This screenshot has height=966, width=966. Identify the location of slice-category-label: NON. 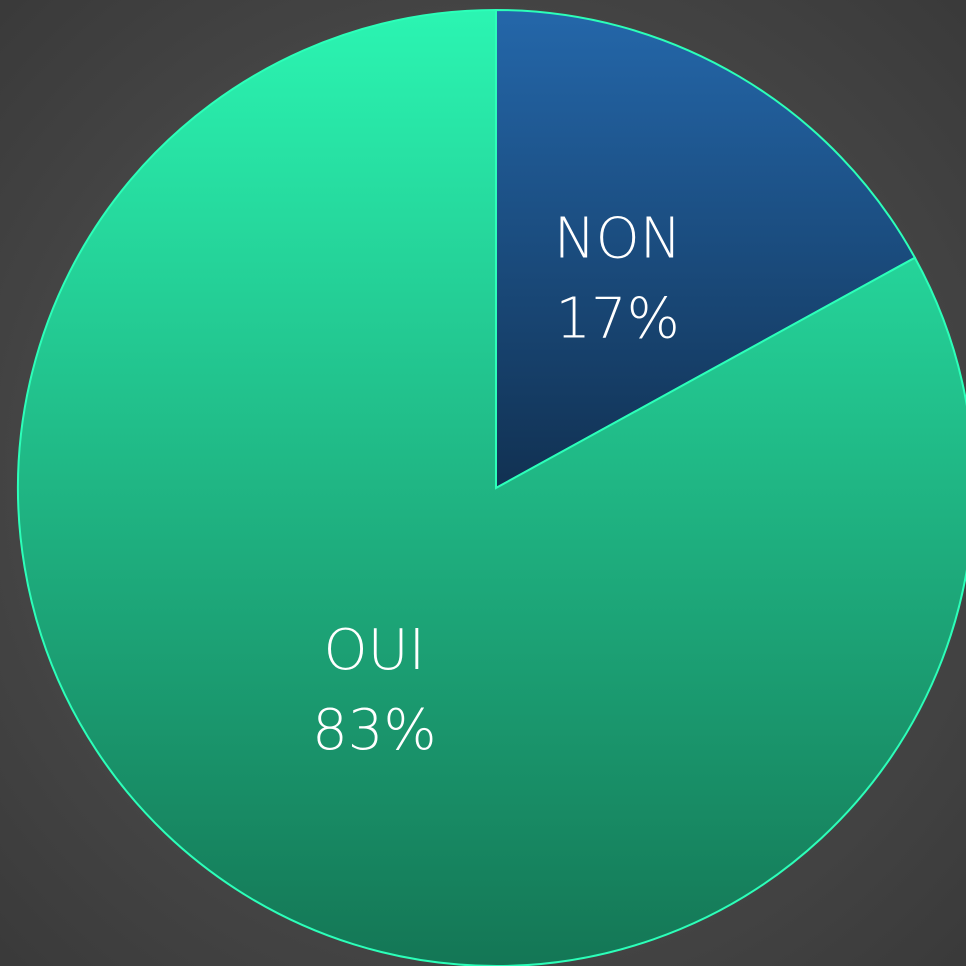
(618, 239).